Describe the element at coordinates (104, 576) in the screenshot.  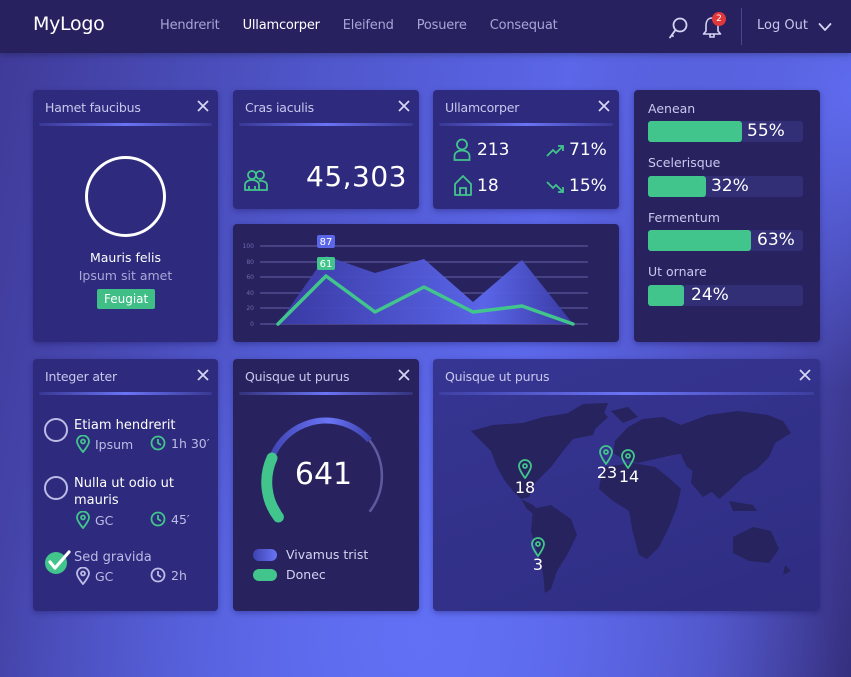
I see `task-location-text: GC` at that location.